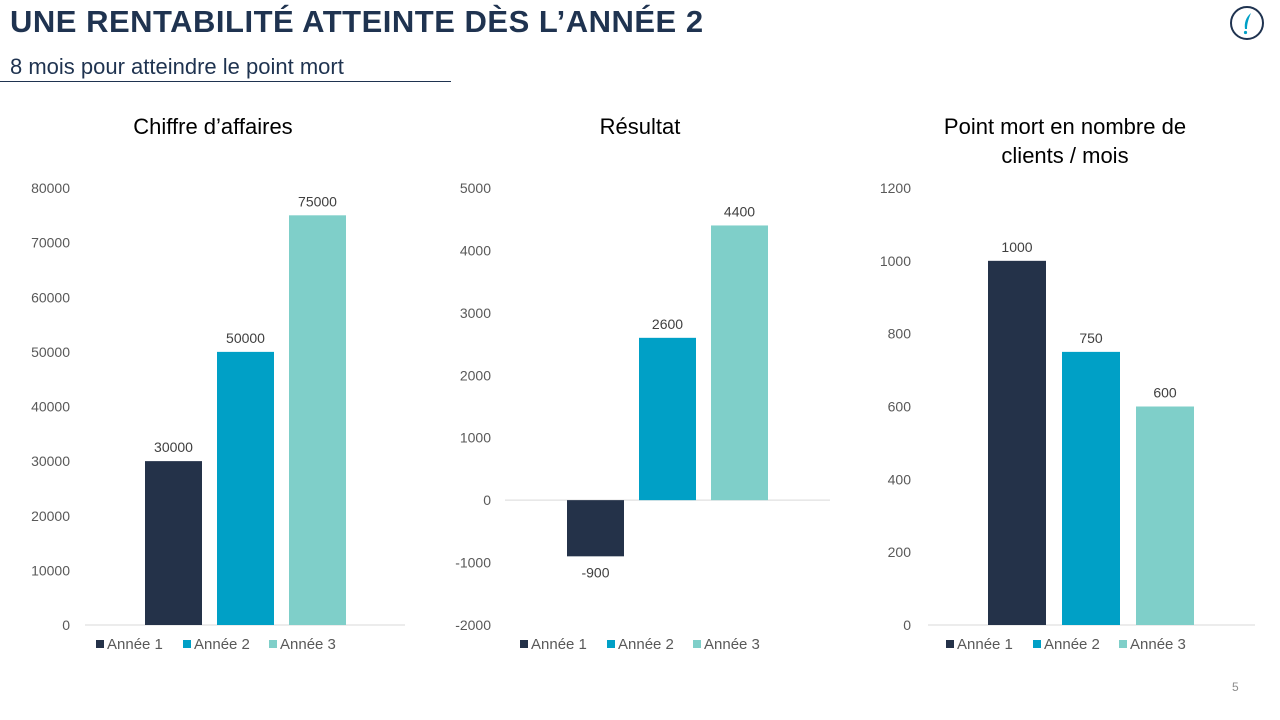 The height and width of the screenshot is (720, 1280). Describe the element at coordinates (212, 126) in the screenshot. I see `chart-title: Chiffre d’affaires` at that location.